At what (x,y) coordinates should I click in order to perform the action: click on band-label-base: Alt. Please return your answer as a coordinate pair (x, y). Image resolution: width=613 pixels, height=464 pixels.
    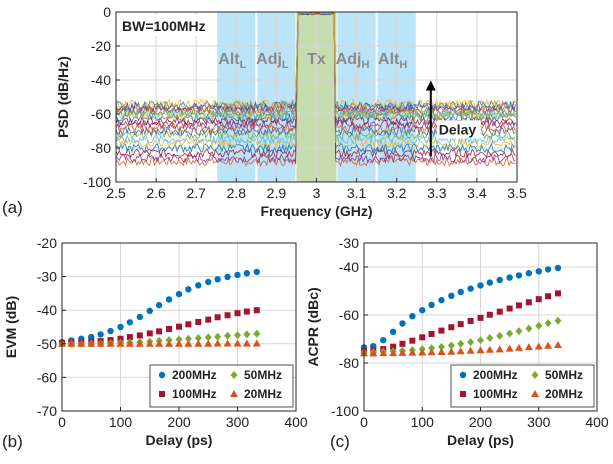
    Looking at the image, I should click on (229, 59).